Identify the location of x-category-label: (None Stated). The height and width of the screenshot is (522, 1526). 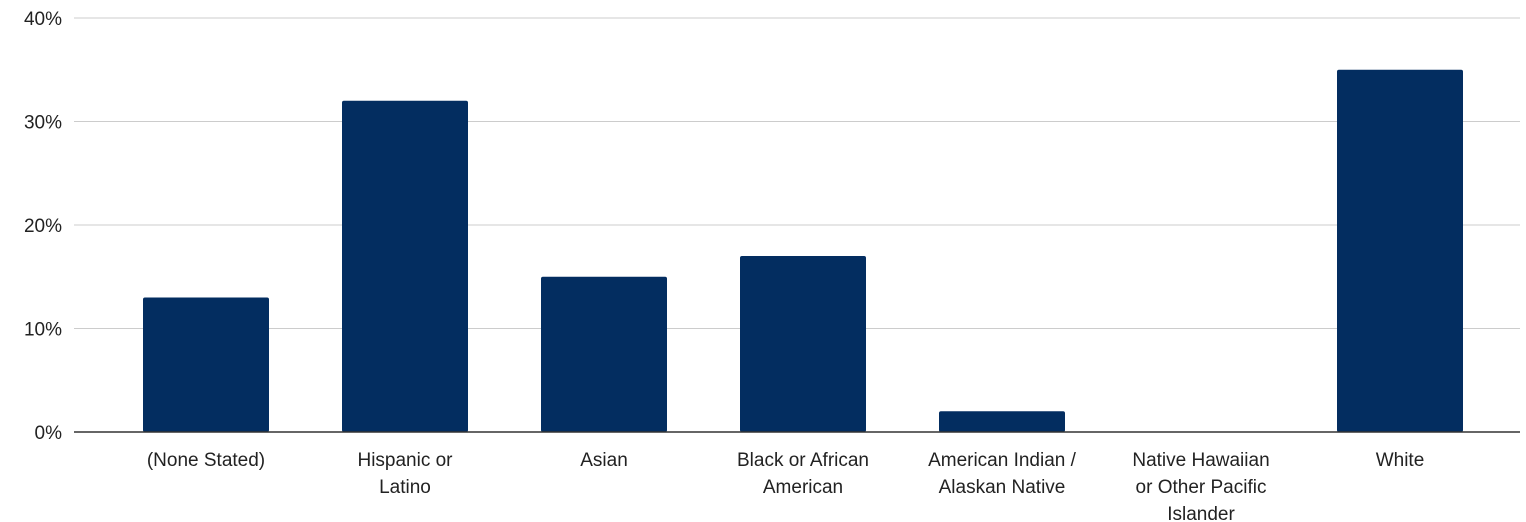
(206, 460).